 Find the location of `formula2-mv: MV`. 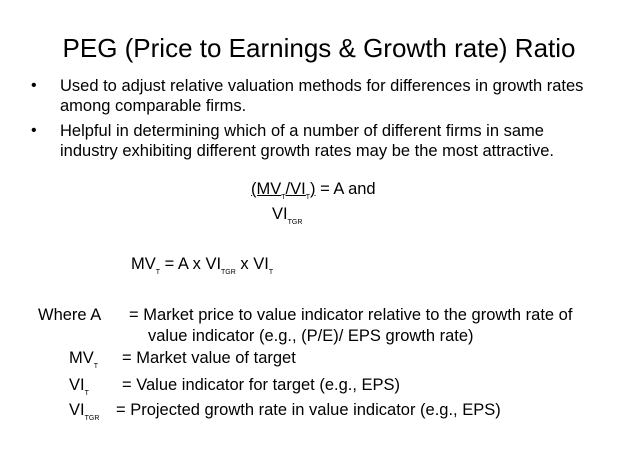

formula2-mv: MV is located at coordinates (143, 264).